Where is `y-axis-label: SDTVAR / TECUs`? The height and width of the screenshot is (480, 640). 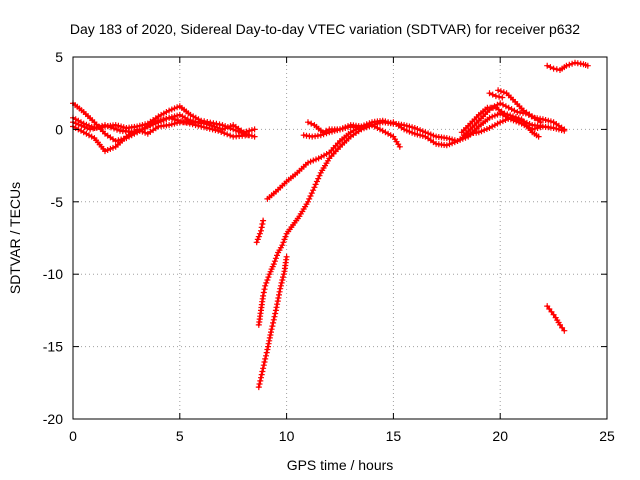
y-axis-label: SDTVAR / TECUs is located at coordinates (15, 238).